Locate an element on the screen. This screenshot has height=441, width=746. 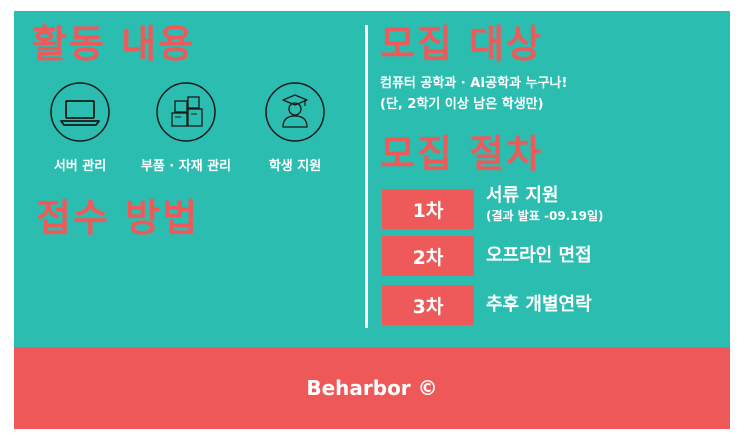
activity-item-server: 서버 관리 is located at coordinates (80, 127).